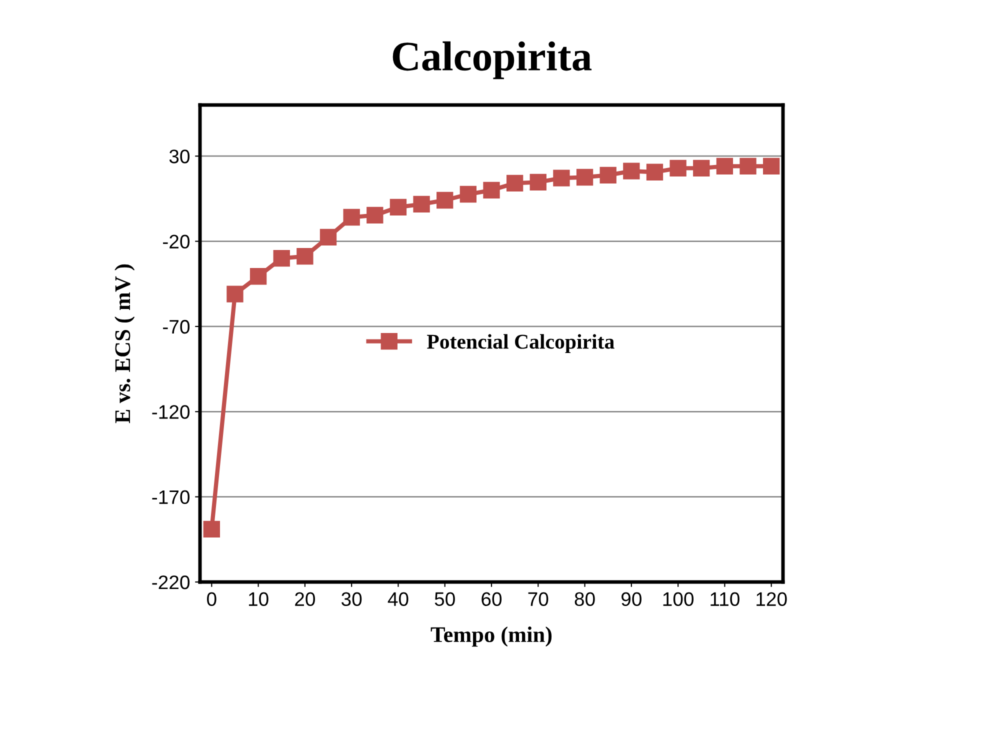 The width and height of the screenshot is (995, 749). Describe the element at coordinates (305, 599) in the screenshot. I see `x-tick-label: 20` at that location.